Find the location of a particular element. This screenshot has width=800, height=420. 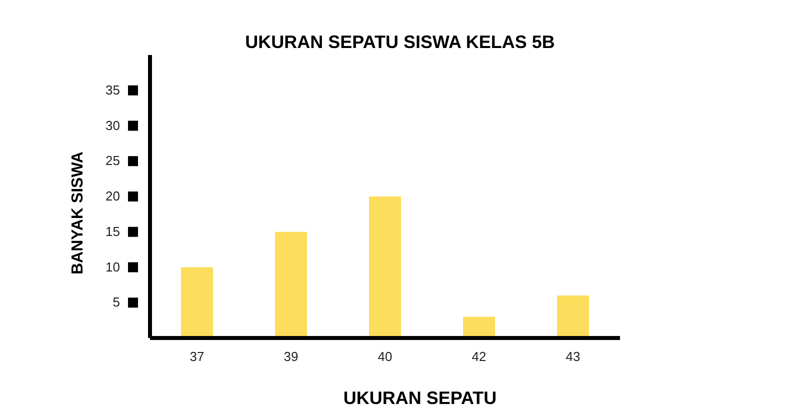

y-tick-label: 15 is located at coordinates (113, 231).